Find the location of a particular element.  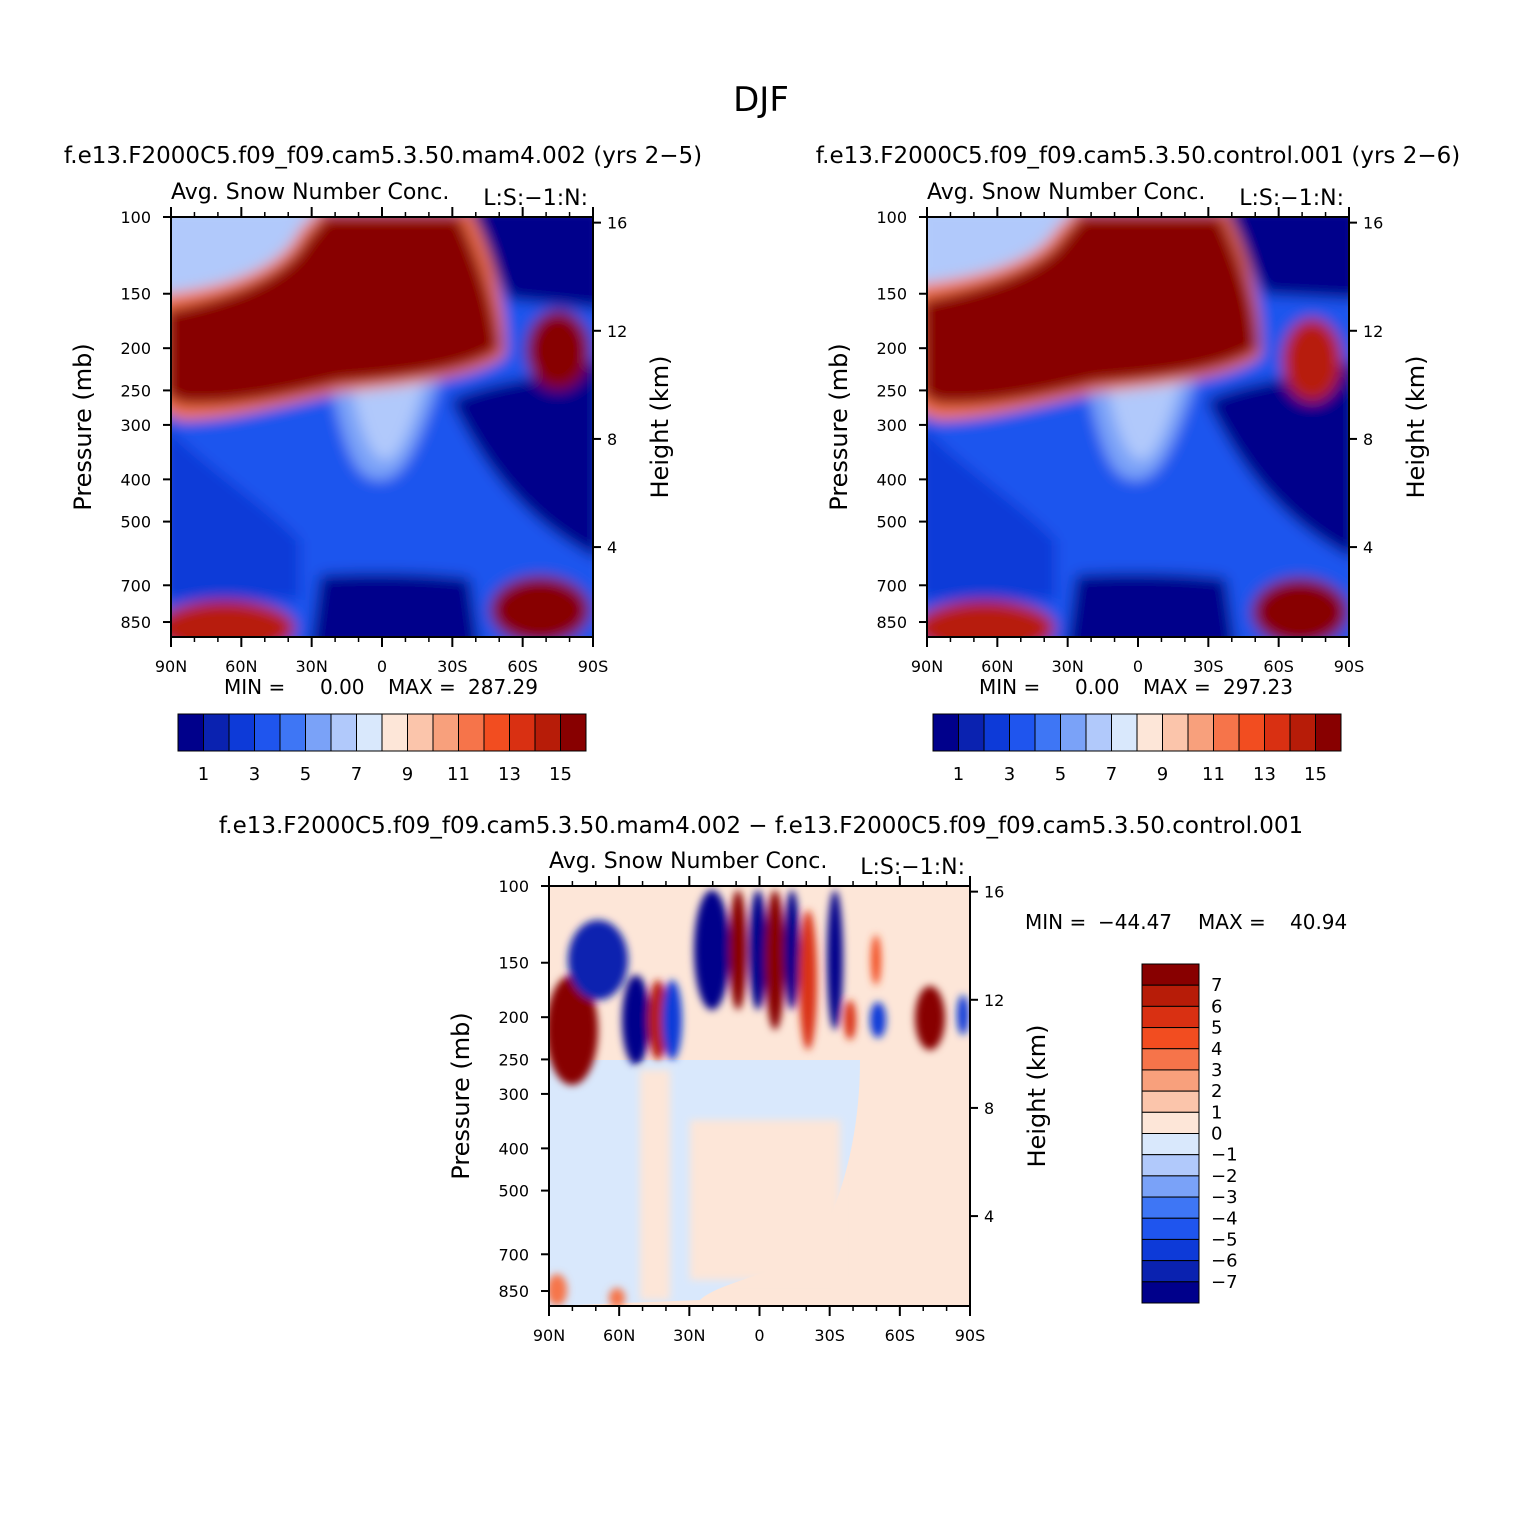

y-tick-label: 700 is located at coordinates (513, 1254).